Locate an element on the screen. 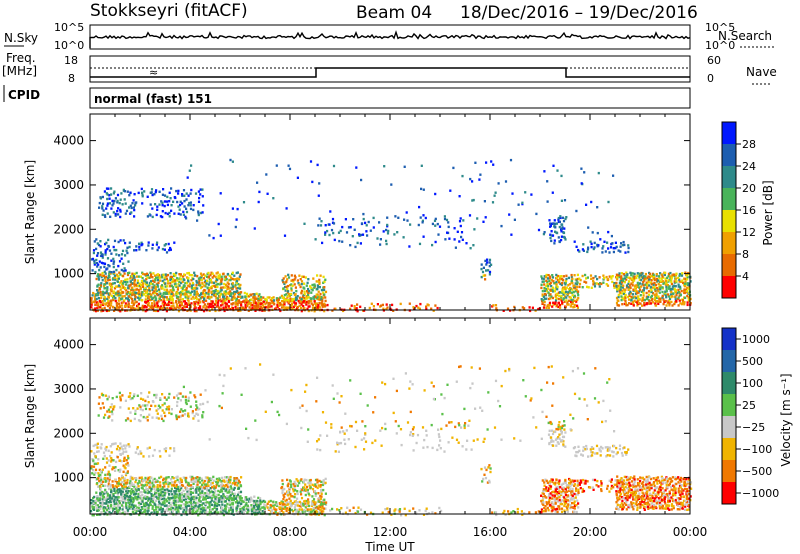 The width and height of the screenshot is (800, 554). freq-panel: Freq. [MHz] 18 8 60 0 Nave ≈ is located at coordinates (389, 68).